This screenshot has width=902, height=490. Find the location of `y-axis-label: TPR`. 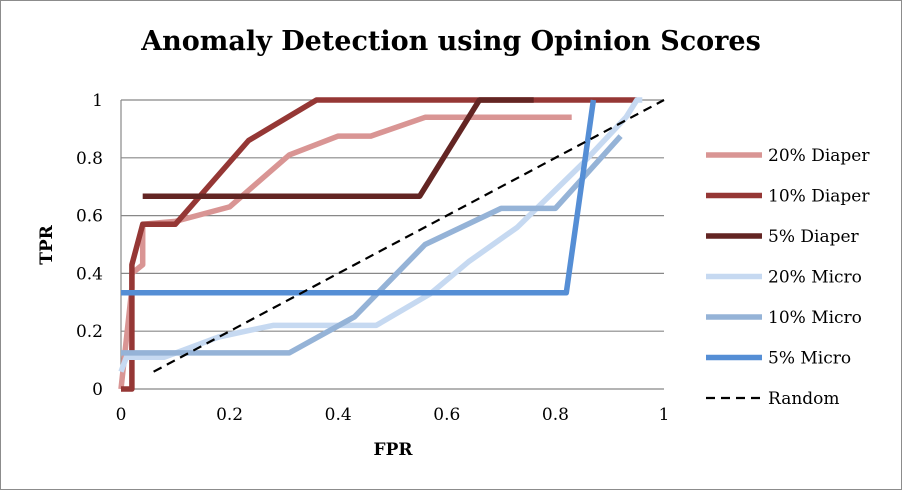

y-axis-label: TPR is located at coordinates (47, 244).